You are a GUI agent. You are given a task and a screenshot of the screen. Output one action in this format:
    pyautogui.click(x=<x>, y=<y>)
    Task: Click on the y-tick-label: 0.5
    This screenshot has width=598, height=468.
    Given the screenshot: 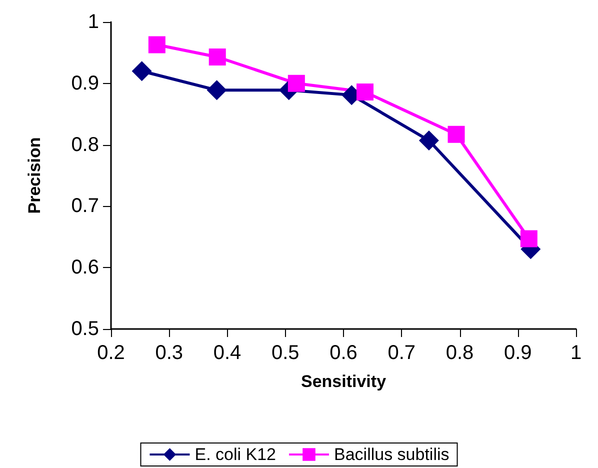 What is the action you would take?
    pyautogui.click(x=85, y=329)
    